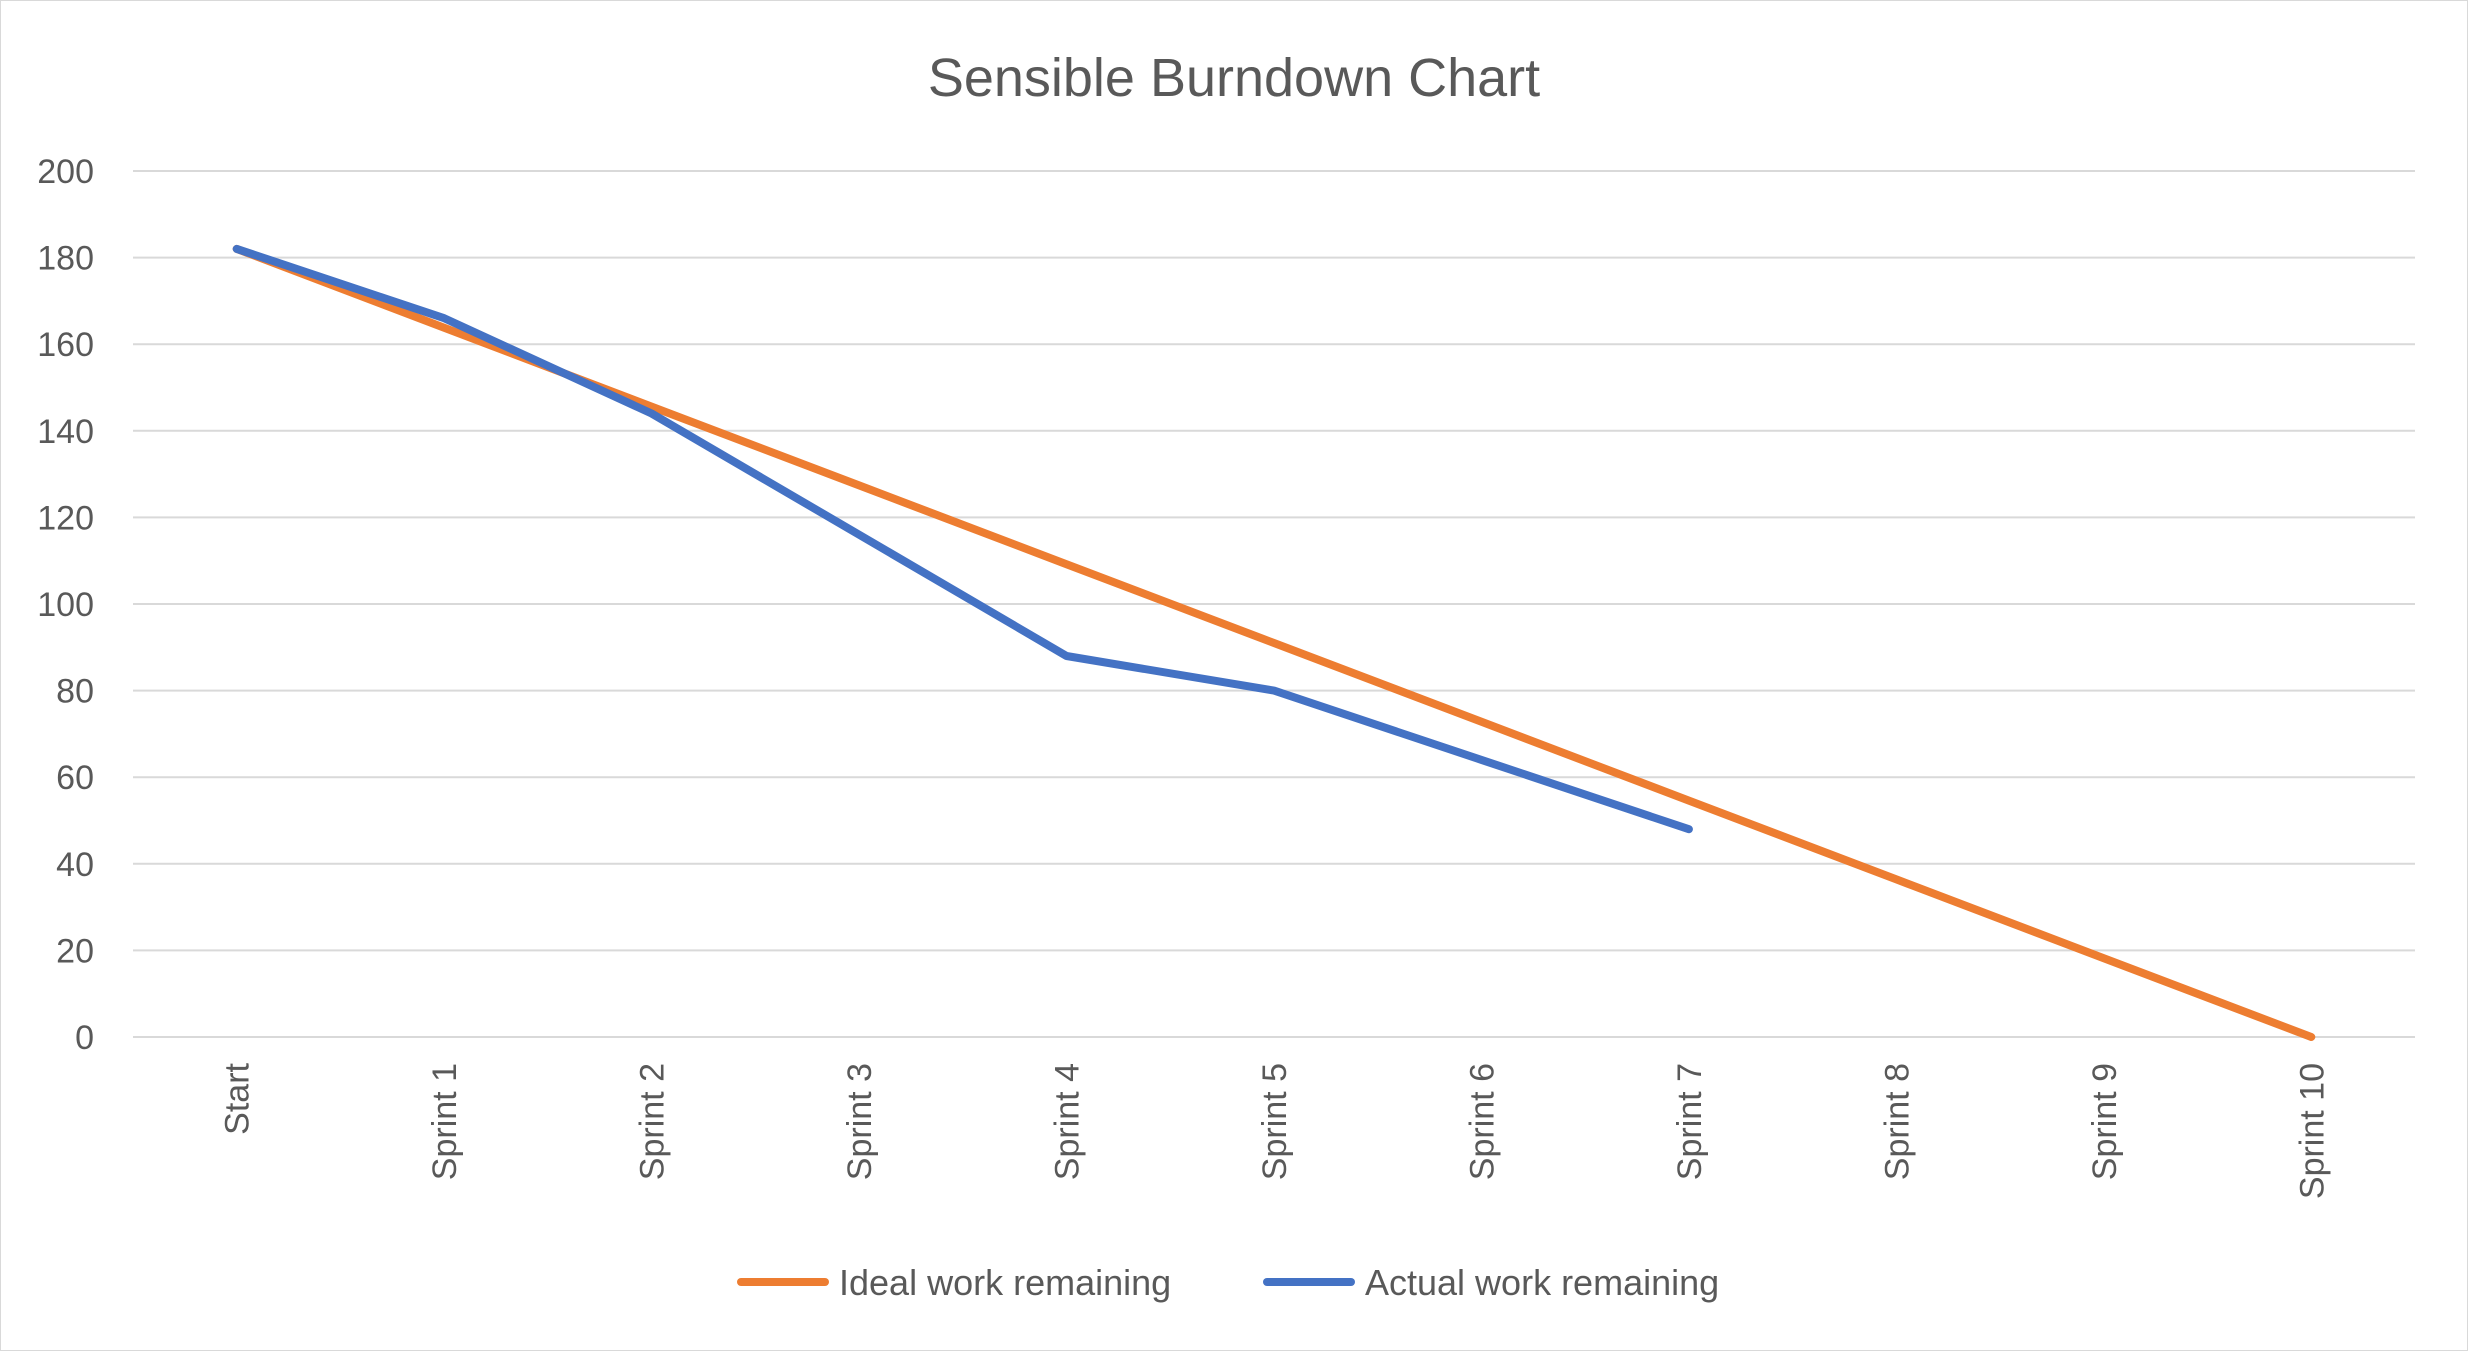  I want to click on x-tick-label: Sprint 8, so click(1897, 1121).